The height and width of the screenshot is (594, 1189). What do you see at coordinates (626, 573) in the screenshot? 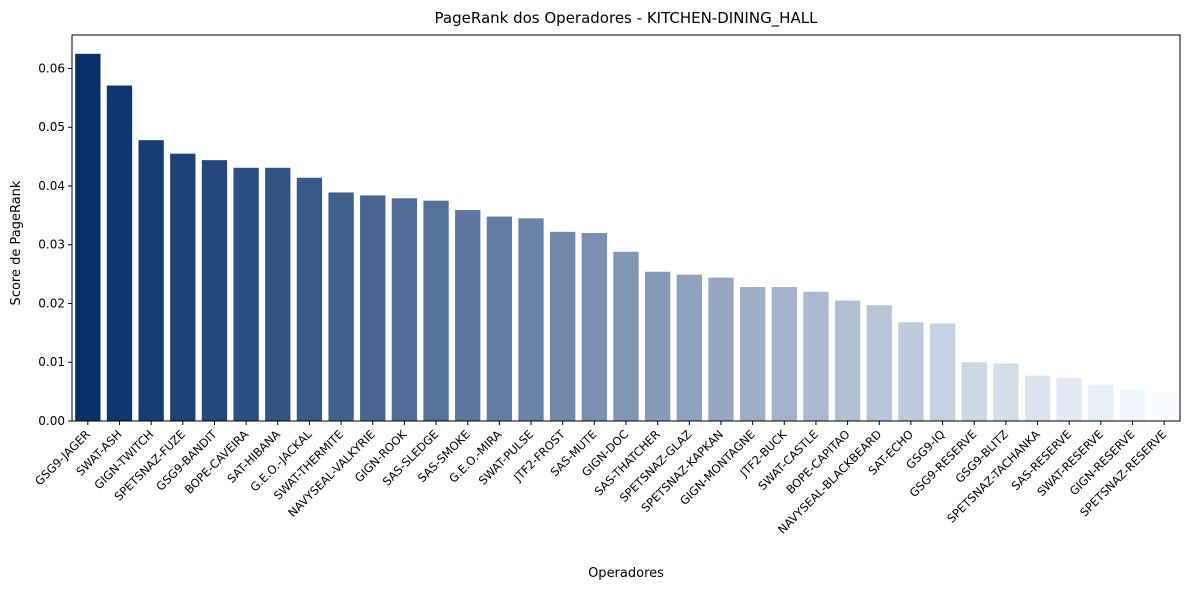
I see `x-axis-label: Operadores` at bounding box center [626, 573].